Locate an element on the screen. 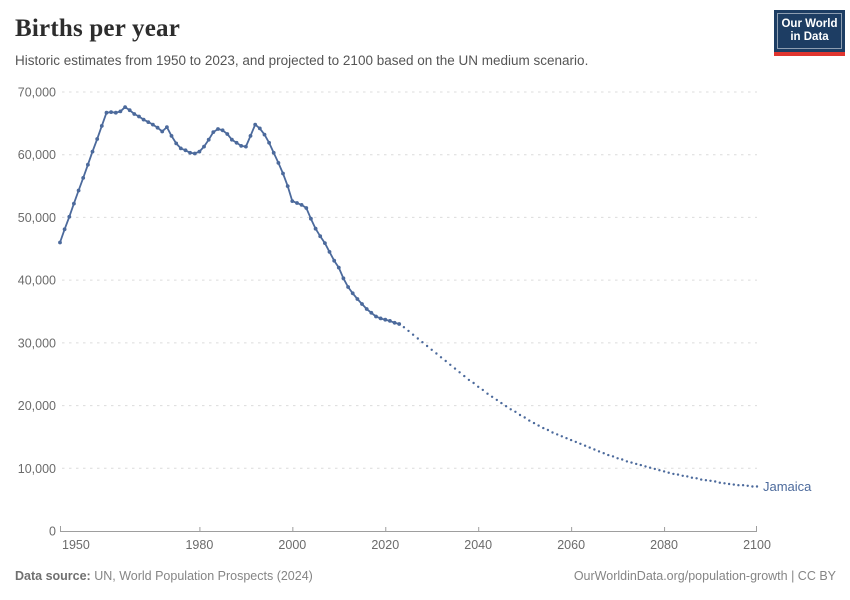 The width and height of the screenshot is (850, 600). entity-label: Jamaica is located at coordinates (787, 486).